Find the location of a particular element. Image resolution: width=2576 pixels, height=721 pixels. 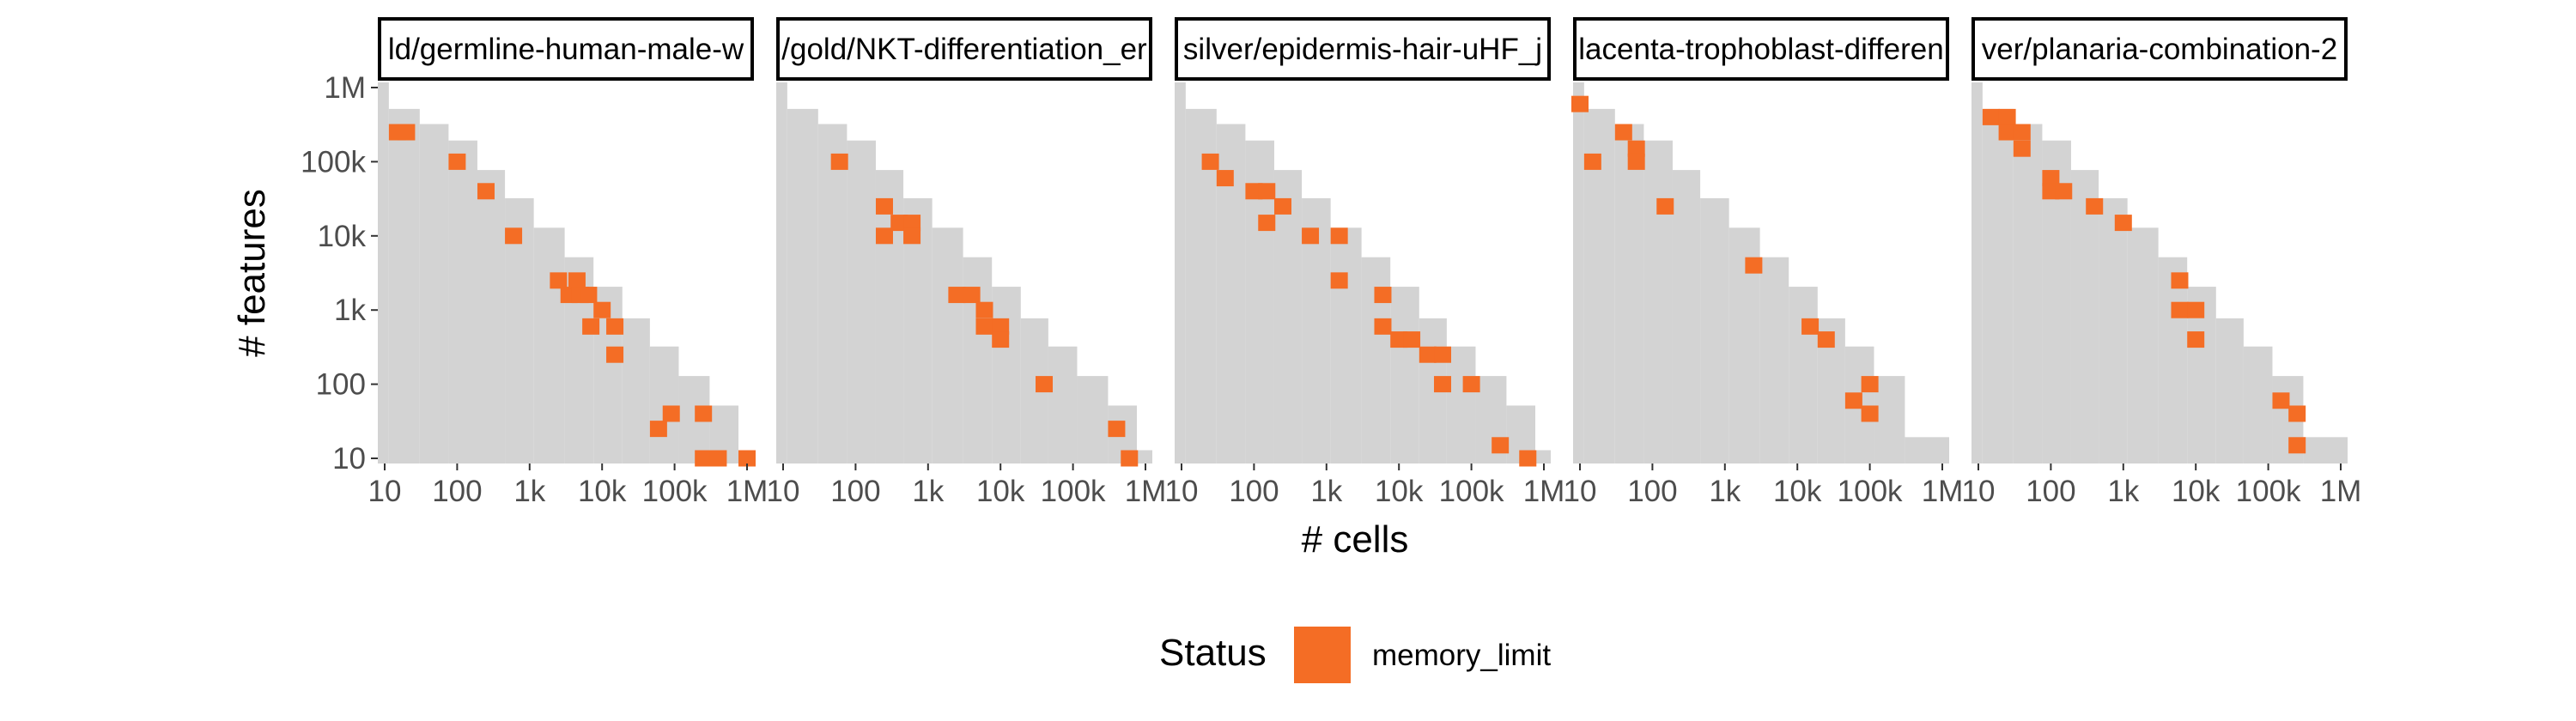

legend-key-memory-limit is located at coordinates (1323, 655).